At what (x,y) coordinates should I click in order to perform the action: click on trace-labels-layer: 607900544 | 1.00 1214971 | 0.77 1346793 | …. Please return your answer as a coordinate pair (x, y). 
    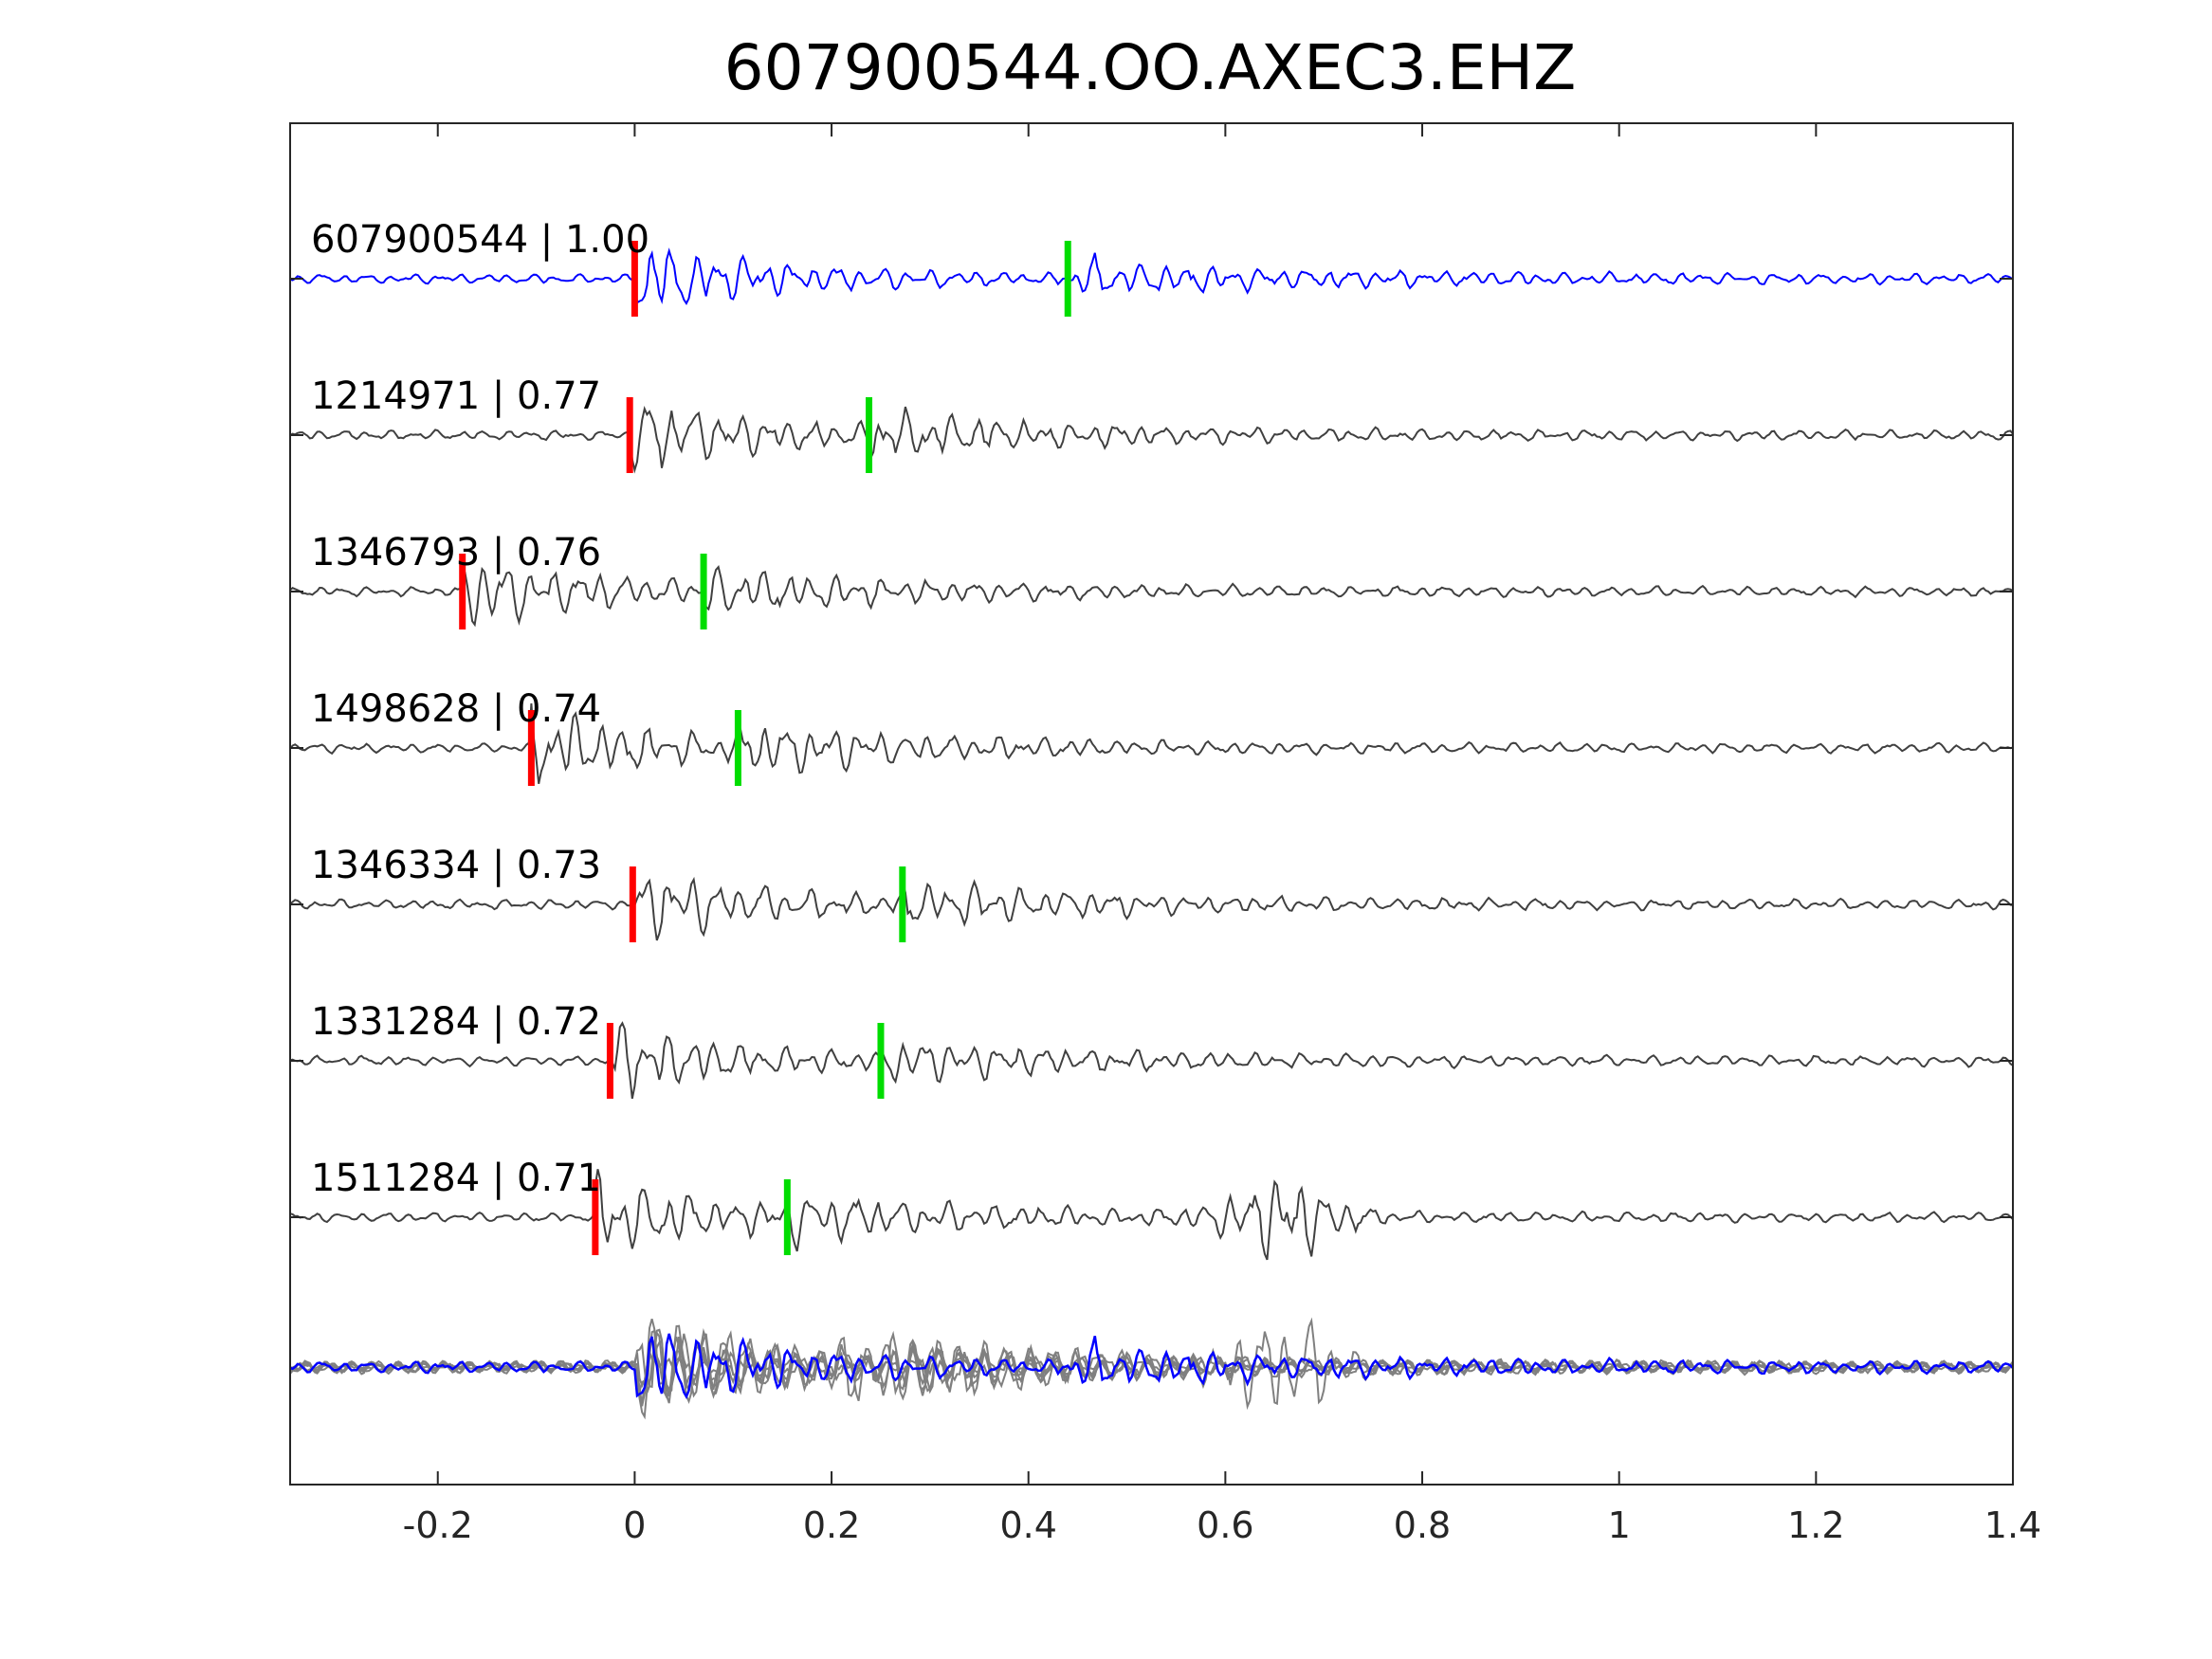
    Looking at the image, I should click on (480, 709).